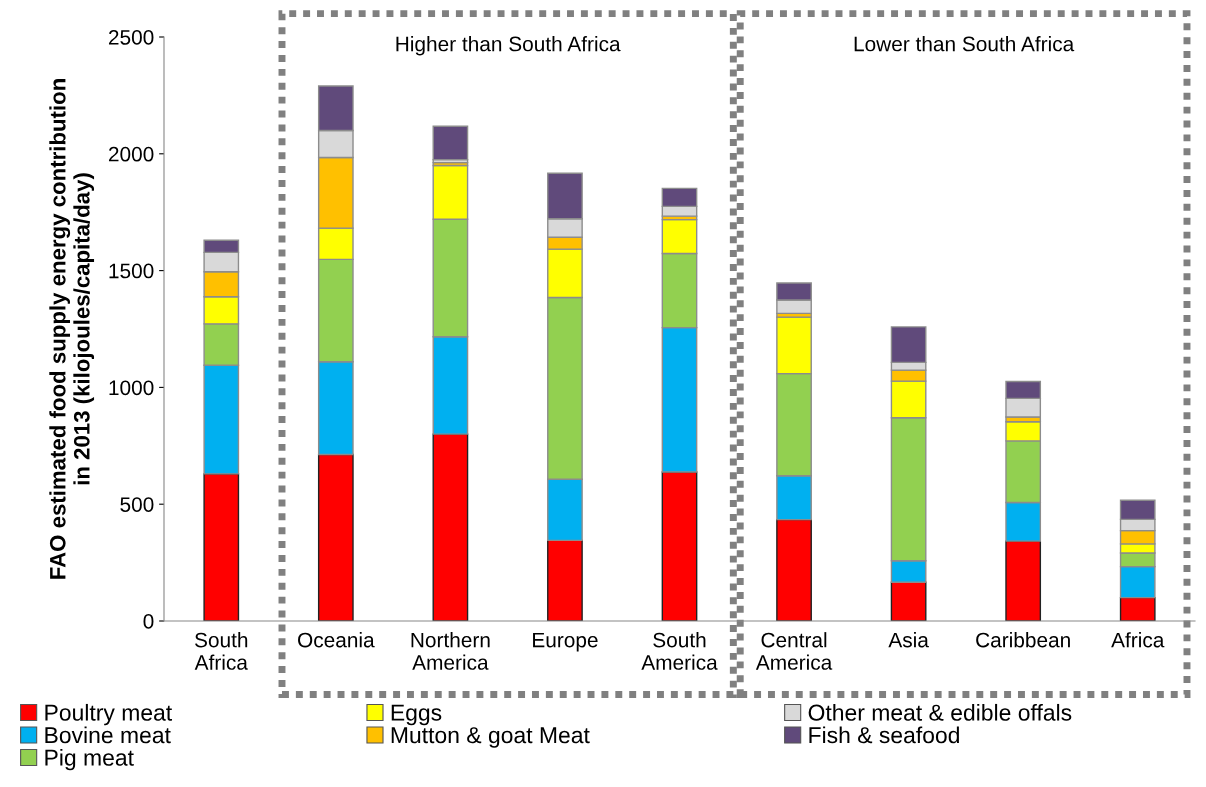  I want to click on y-tick-label: 1000, so click(131, 388).